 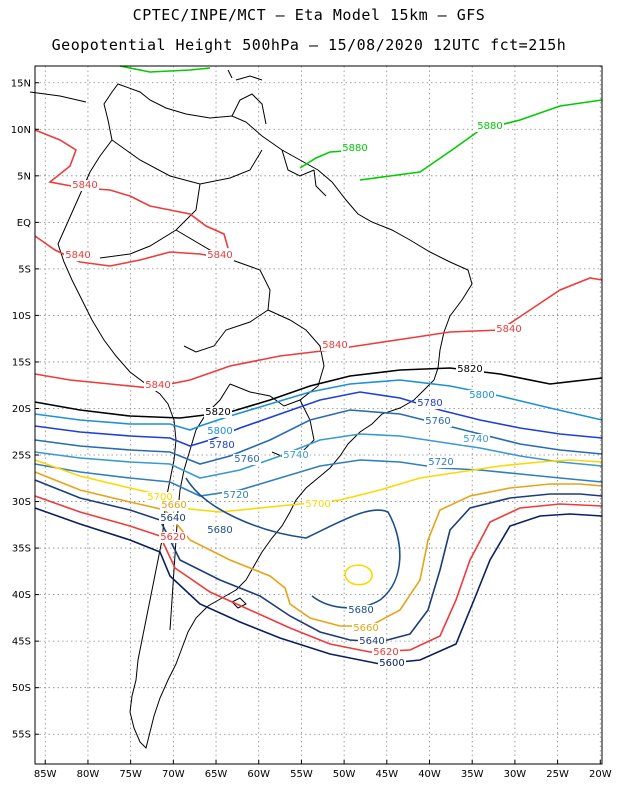 What do you see at coordinates (24, 223) in the screenshot?
I see `lat-tick-label: EQ` at bounding box center [24, 223].